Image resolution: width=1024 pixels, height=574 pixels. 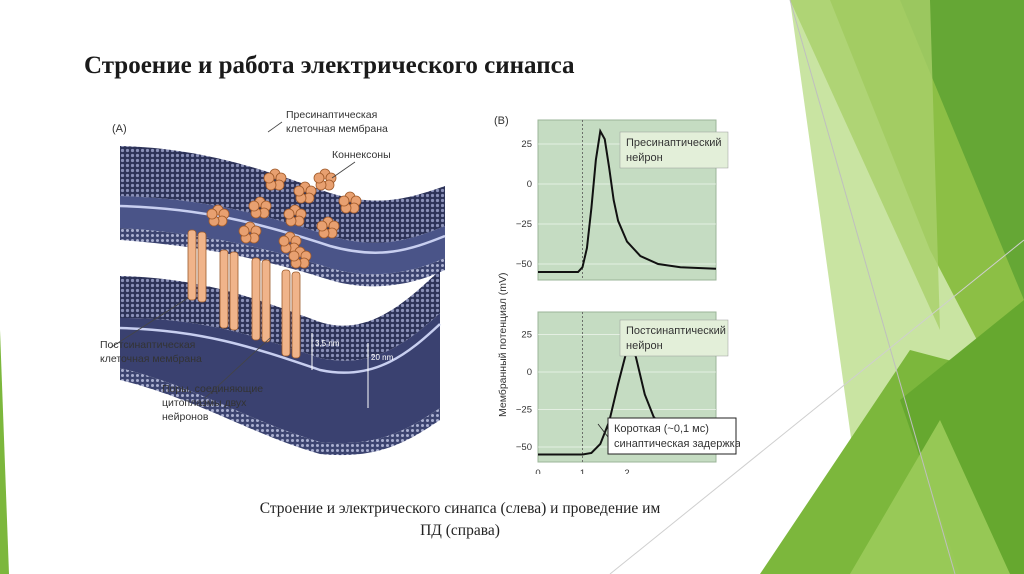 What do you see at coordinates (331, 115) in the screenshot?
I see `presynaptic-label-1: Пресинаптическая` at bounding box center [331, 115].